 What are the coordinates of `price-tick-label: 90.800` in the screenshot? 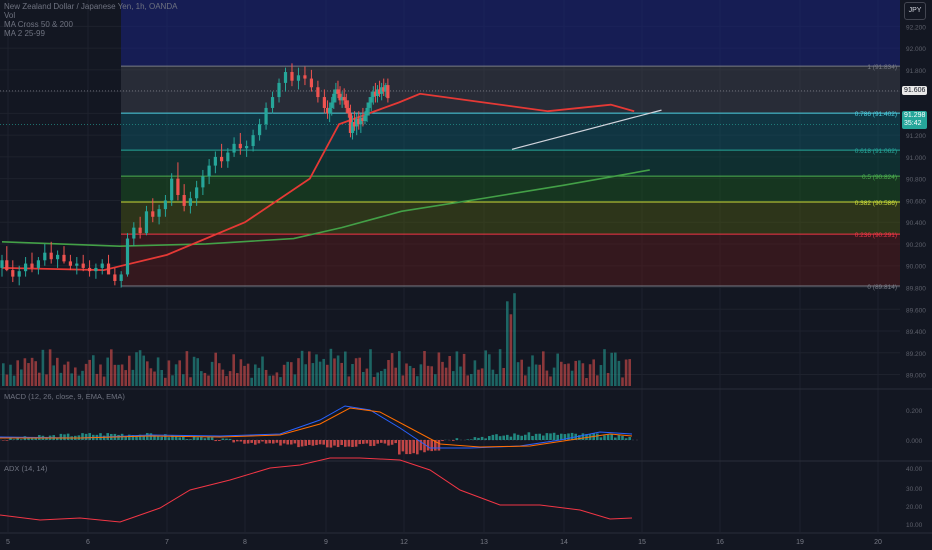 It's located at (916, 180).